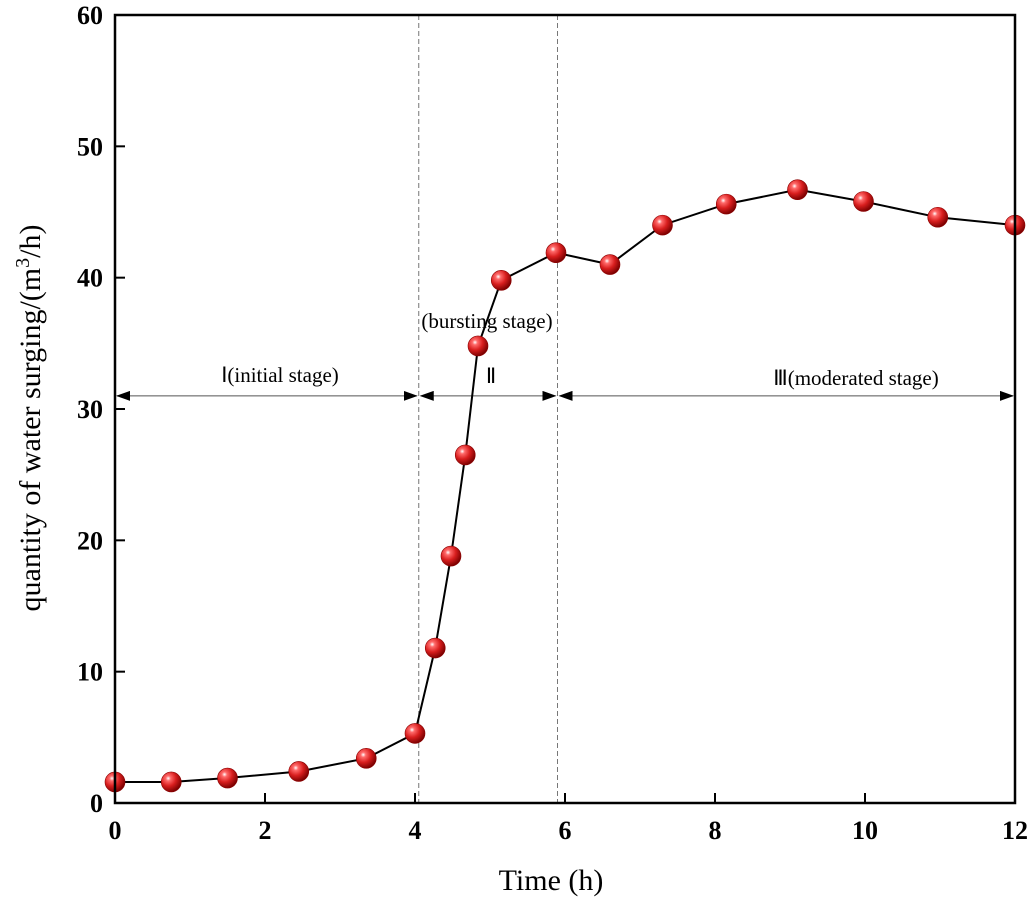 This screenshot has width=1034, height=899. I want to click on x-tick-label: 4, so click(415, 830).